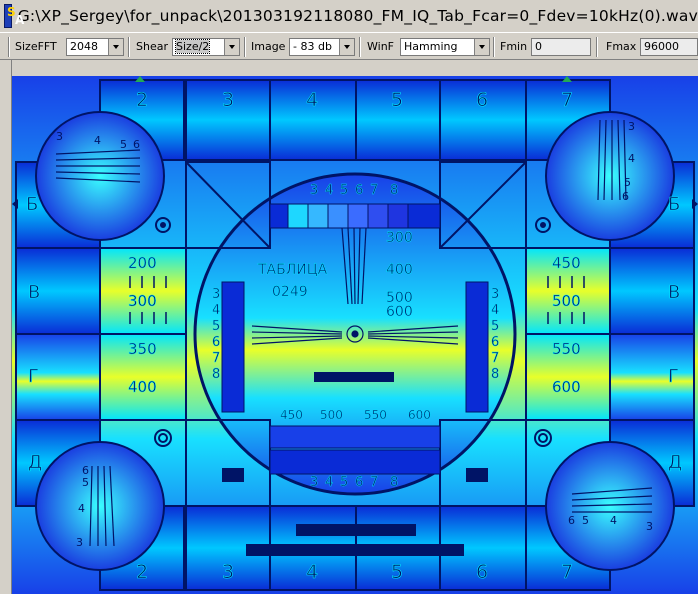  I want to click on right-letter: Б, so click(674, 204).